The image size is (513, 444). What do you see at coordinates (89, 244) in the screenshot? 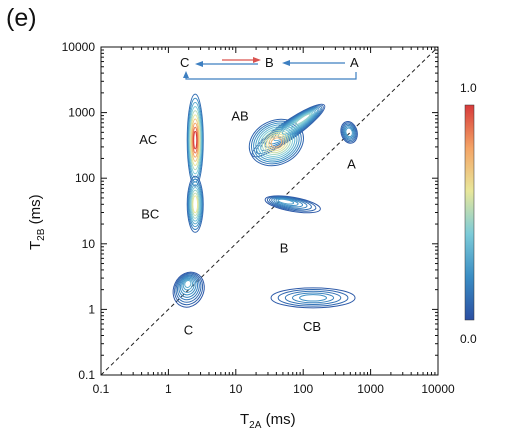
I see `y-tick-label: 10` at bounding box center [89, 244].